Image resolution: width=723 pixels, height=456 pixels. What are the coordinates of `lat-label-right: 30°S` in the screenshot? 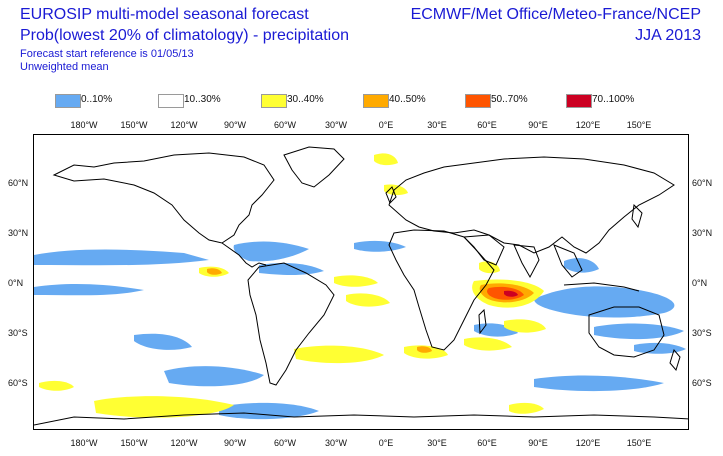 It's located at (702, 333).